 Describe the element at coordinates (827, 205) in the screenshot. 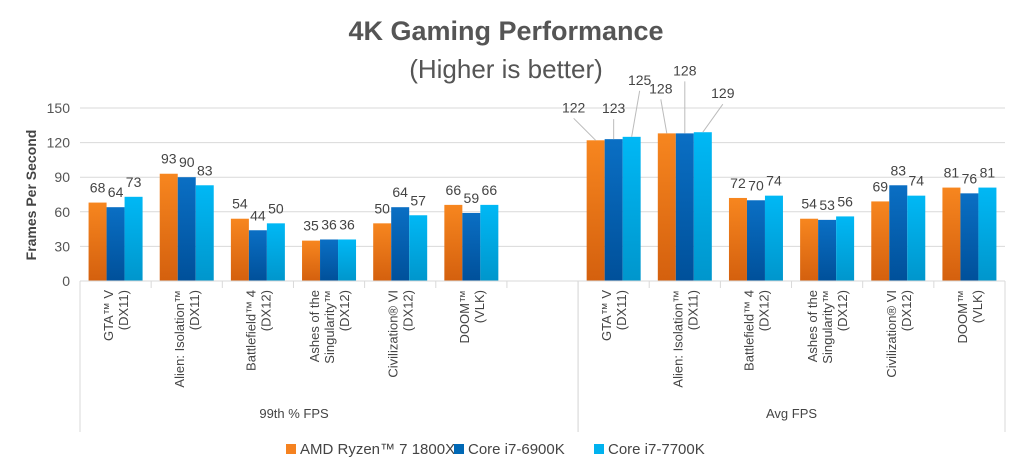

I see `data-label: 53` at that location.